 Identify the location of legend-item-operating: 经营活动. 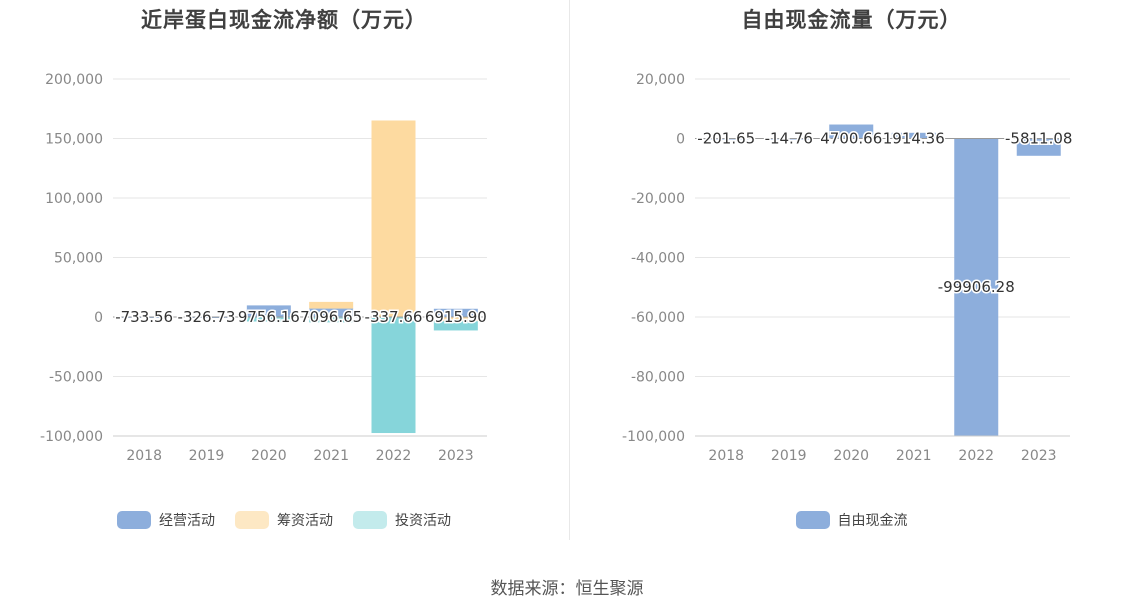
(166, 520).